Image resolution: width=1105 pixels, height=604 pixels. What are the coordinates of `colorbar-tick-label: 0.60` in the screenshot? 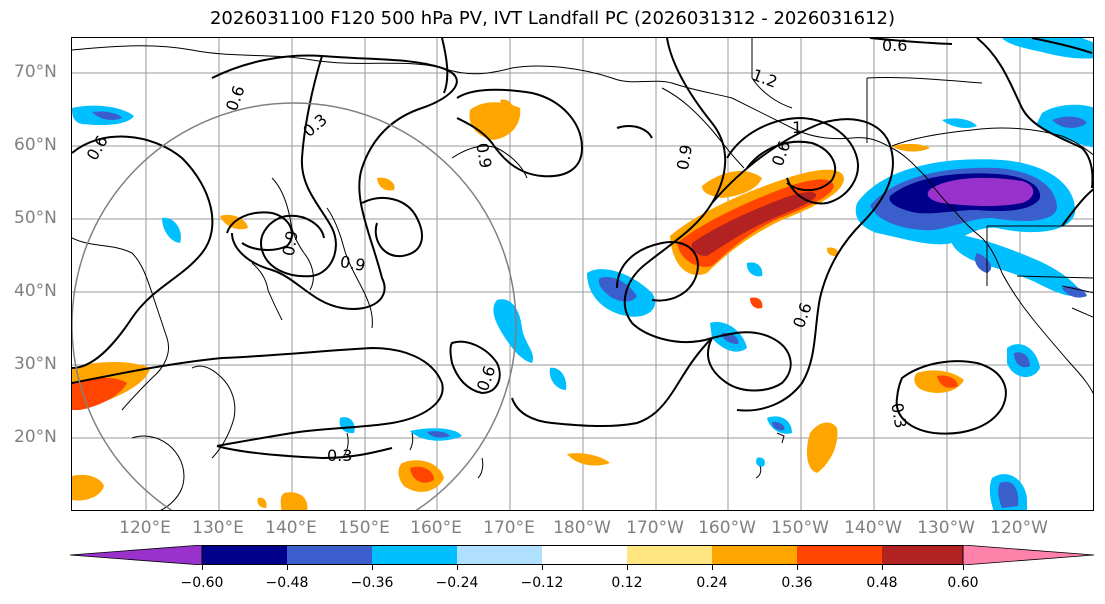 It's located at (963, 583).